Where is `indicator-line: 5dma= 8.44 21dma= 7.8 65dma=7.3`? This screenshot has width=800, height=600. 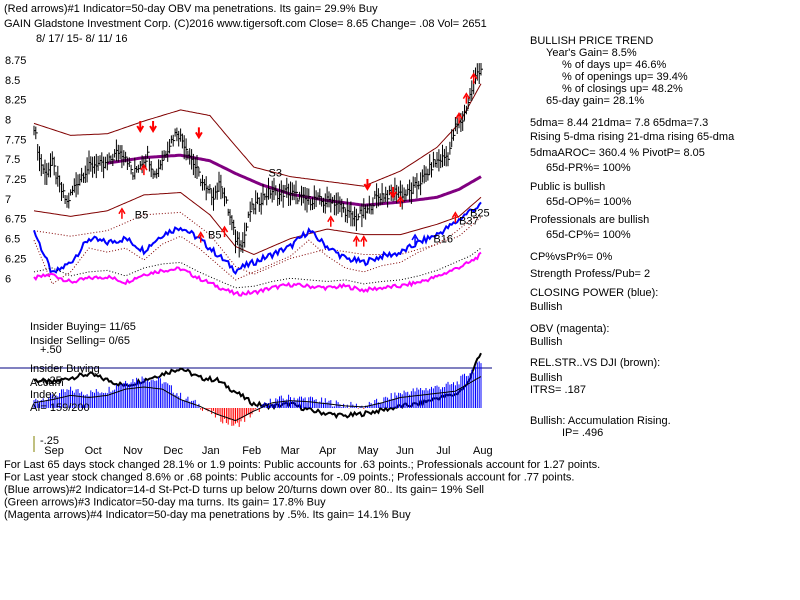
indicator-line: 5dma= 8.44 21dma= 7.8 65dma=7.3 is located at coordinates (619, 123).